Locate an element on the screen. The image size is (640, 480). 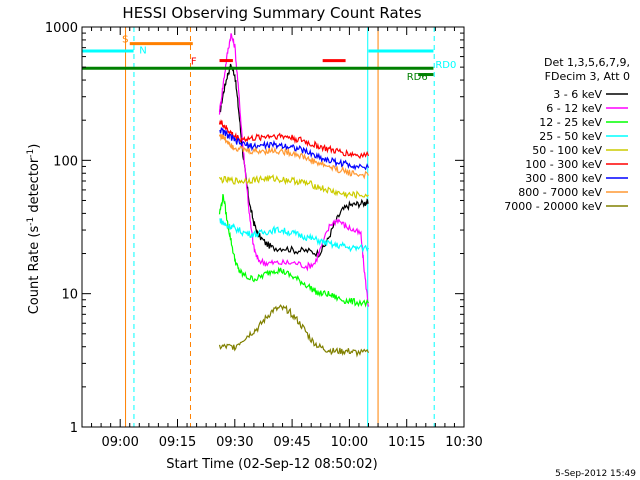
legend-label-7000-20000-kev: 7000 - 20000 keV is located at coordinates (553, 206).